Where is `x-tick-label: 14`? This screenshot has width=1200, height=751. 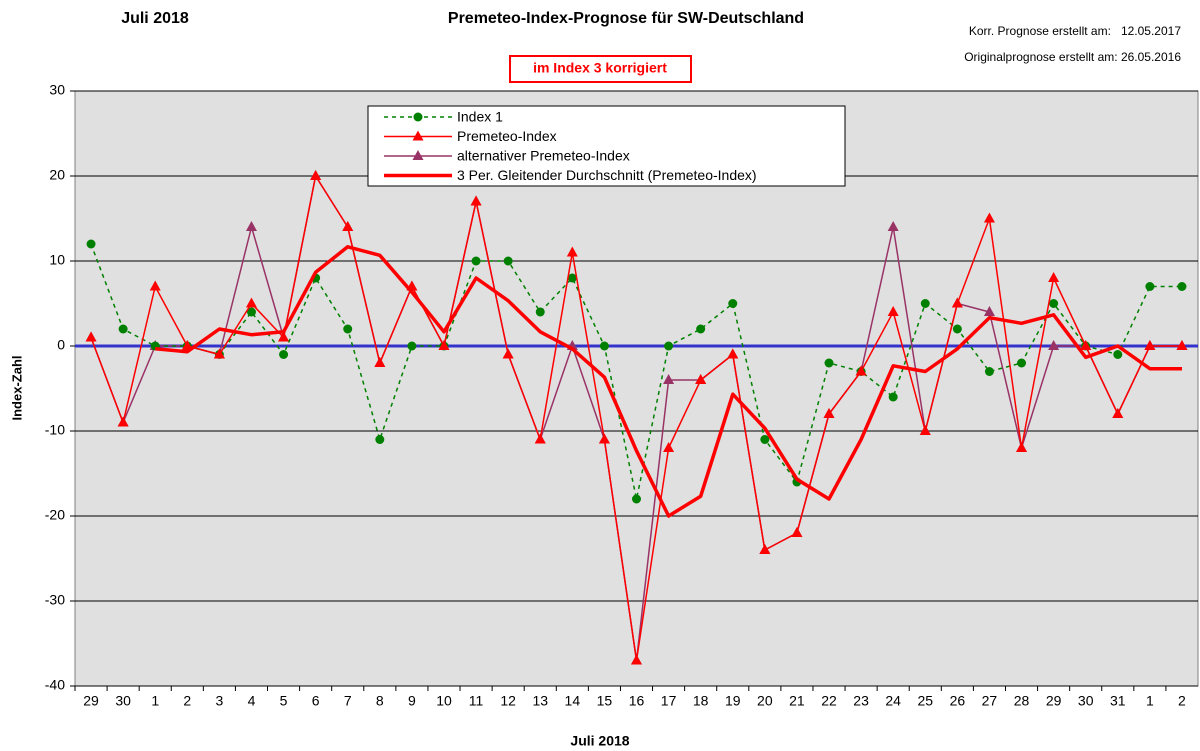
x-tick-label: 14 is located at coordinates (573, 701).